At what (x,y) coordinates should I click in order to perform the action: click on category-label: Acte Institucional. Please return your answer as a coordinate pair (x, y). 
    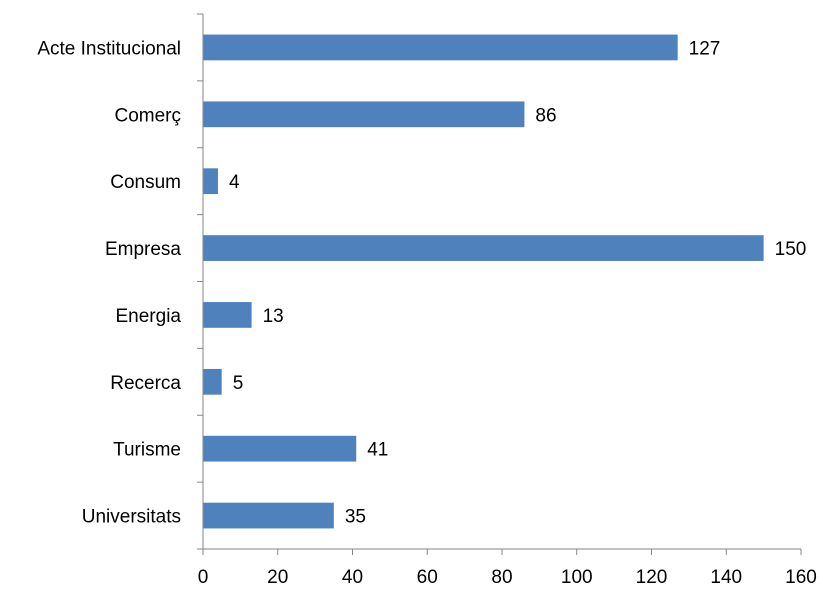
    Looking at the image, I should click on (109, 48).